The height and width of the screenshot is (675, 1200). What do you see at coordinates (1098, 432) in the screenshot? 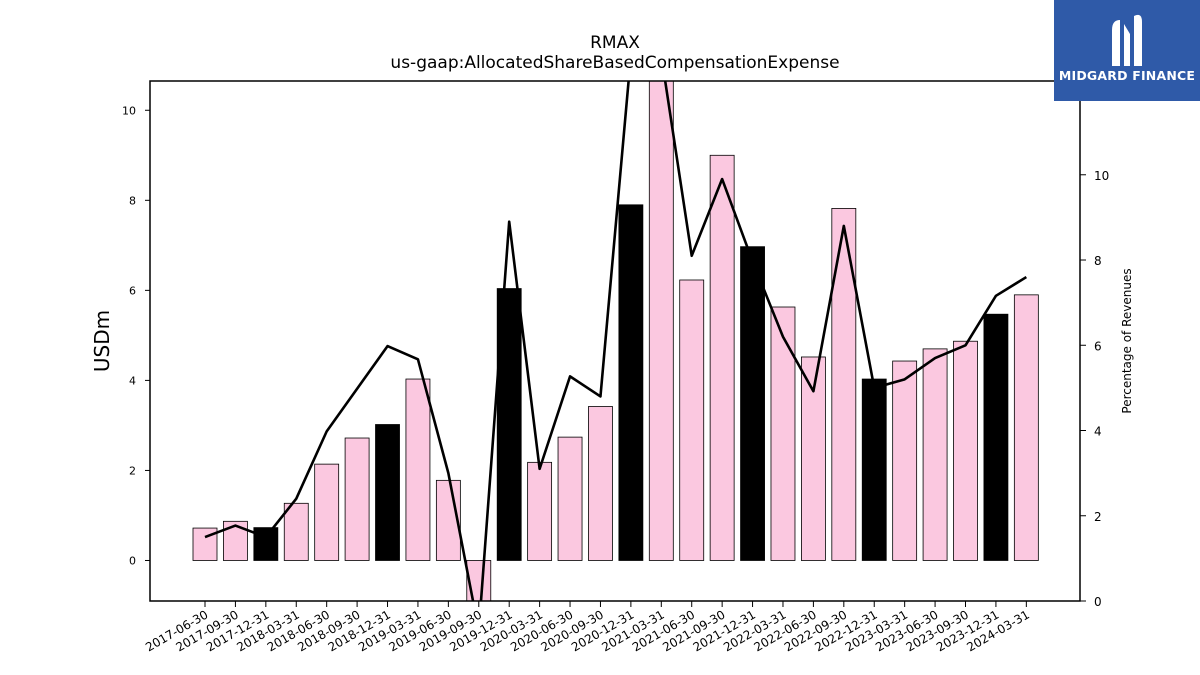
I see `y2-tick-label: 4` at bounding box center [1098, 432].